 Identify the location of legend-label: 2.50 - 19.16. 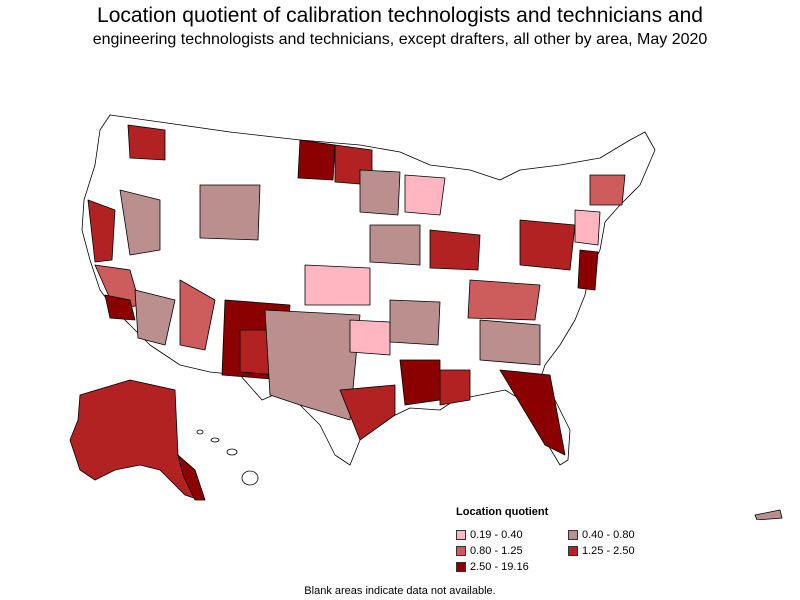
(499, 567).